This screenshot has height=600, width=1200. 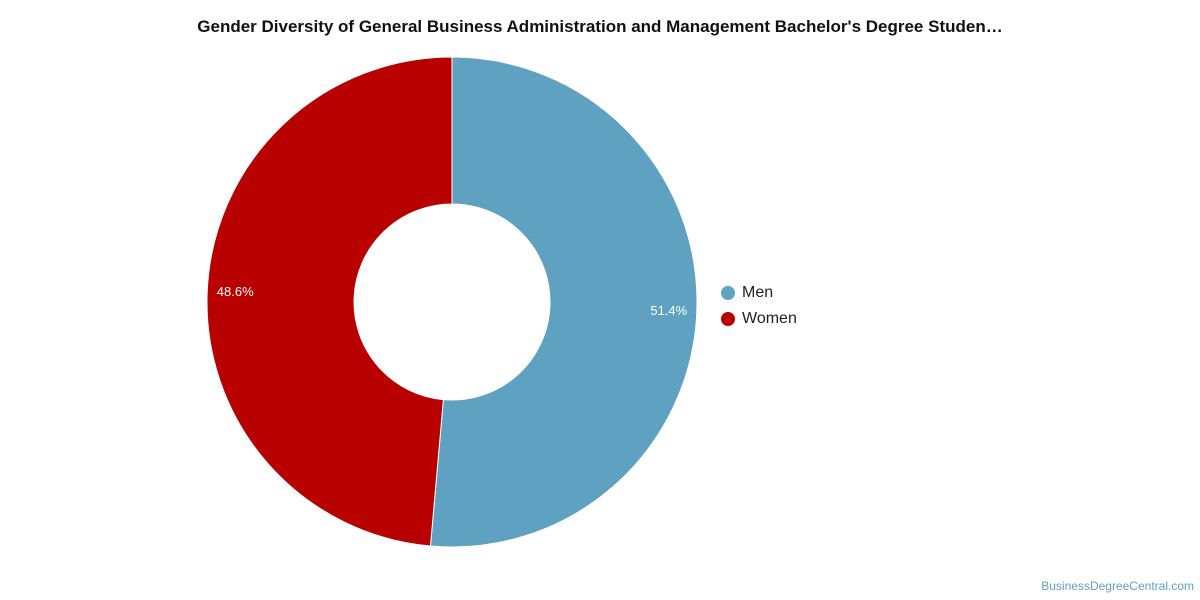 What do you see at coordinates (1117, 586) in the screenshot?
I see `site-credit: BusinessDegreeCentral.com` at bounding box center [1117, 586].